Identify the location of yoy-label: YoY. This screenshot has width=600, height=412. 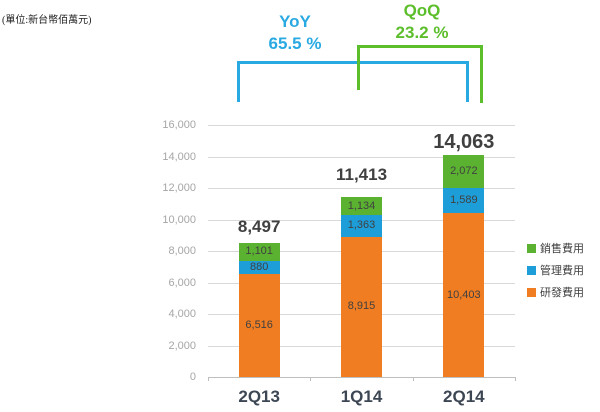
(295, 21).